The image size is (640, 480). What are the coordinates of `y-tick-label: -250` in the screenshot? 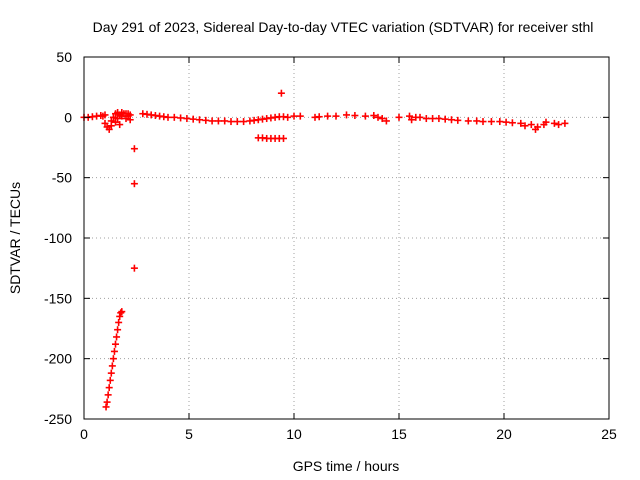 It's located at (58, 419).